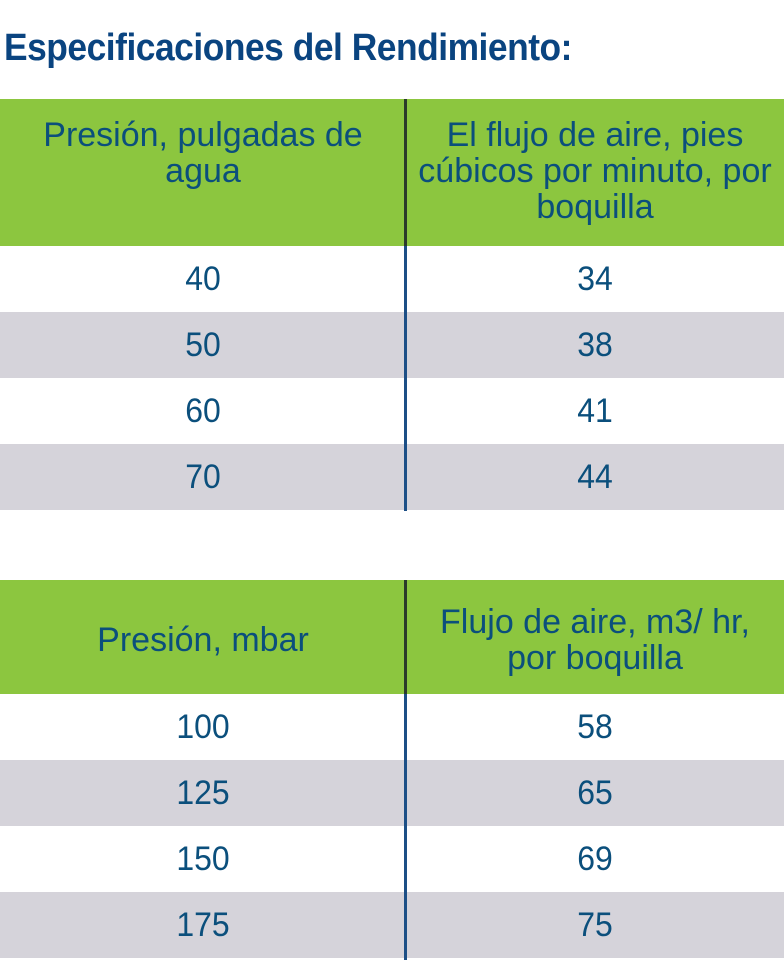 Image resolution: width=784 pixels, height=960 pixels. Describe the element at coordinates (595, 793) in the screenshot. I see `airflow-cell: 65` at that location.